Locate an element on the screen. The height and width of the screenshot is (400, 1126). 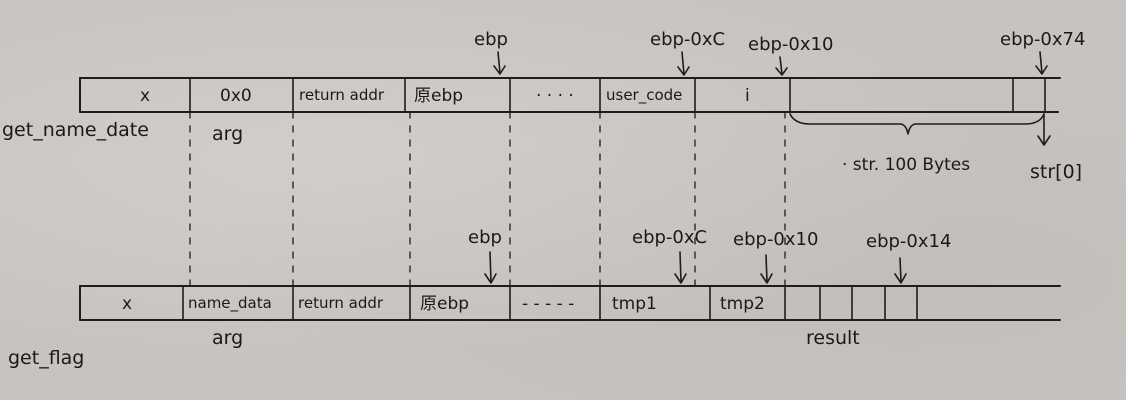
bottom-cell-tmp1: tmp1 is located at coordinates (634, 304).